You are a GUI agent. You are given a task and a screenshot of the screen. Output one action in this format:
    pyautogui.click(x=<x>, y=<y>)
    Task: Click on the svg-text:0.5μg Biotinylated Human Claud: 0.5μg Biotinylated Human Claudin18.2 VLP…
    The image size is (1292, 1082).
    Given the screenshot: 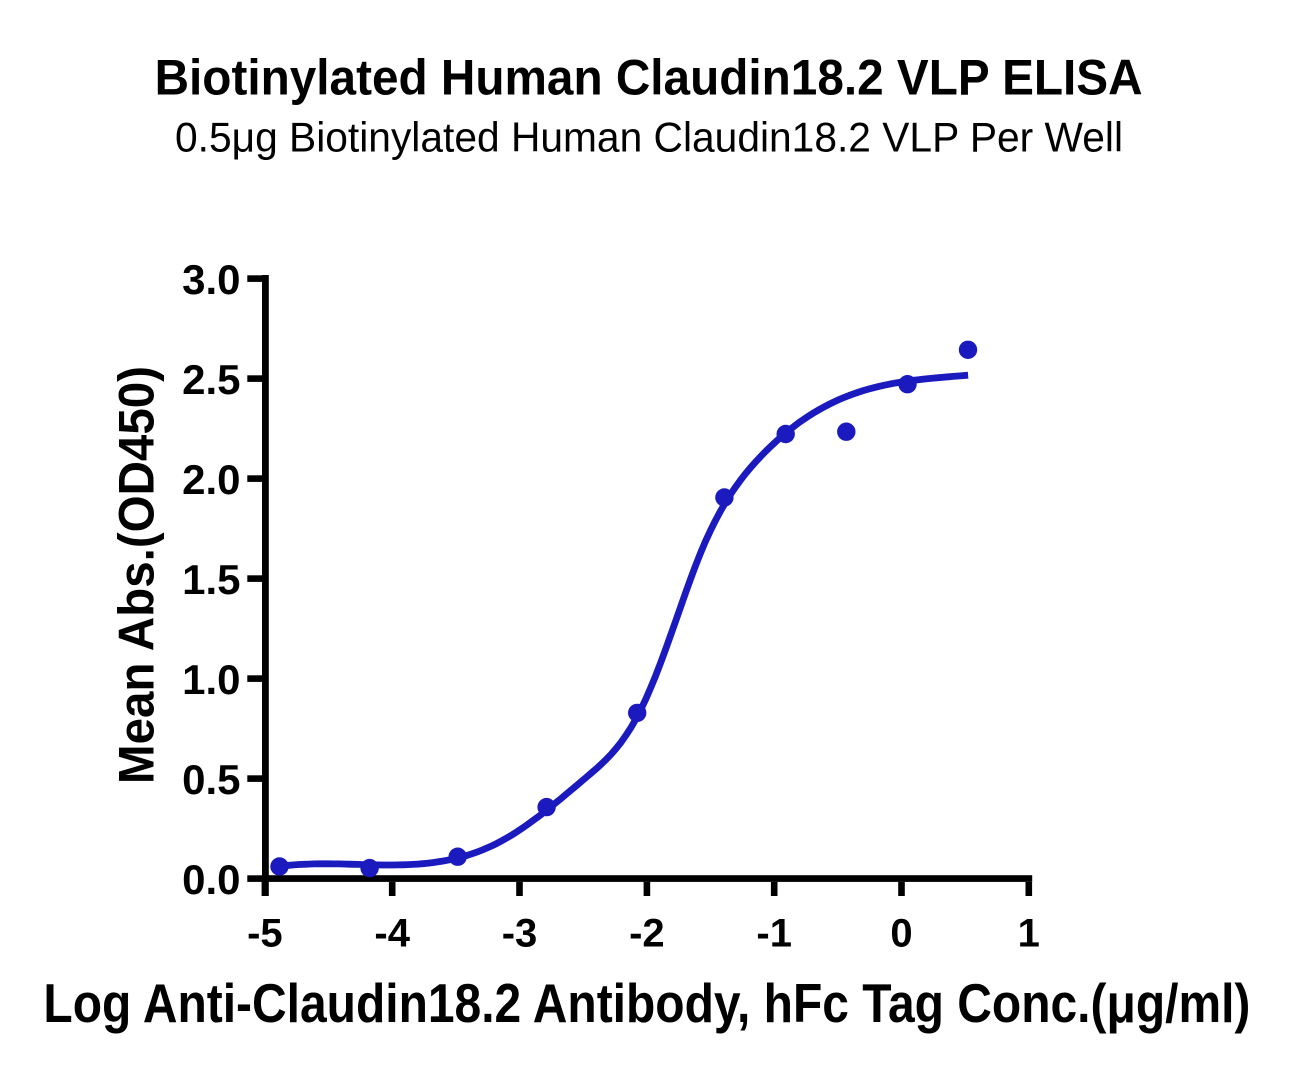 What is the action you would take?
    pyautogui.click(x=649, y=137)
    